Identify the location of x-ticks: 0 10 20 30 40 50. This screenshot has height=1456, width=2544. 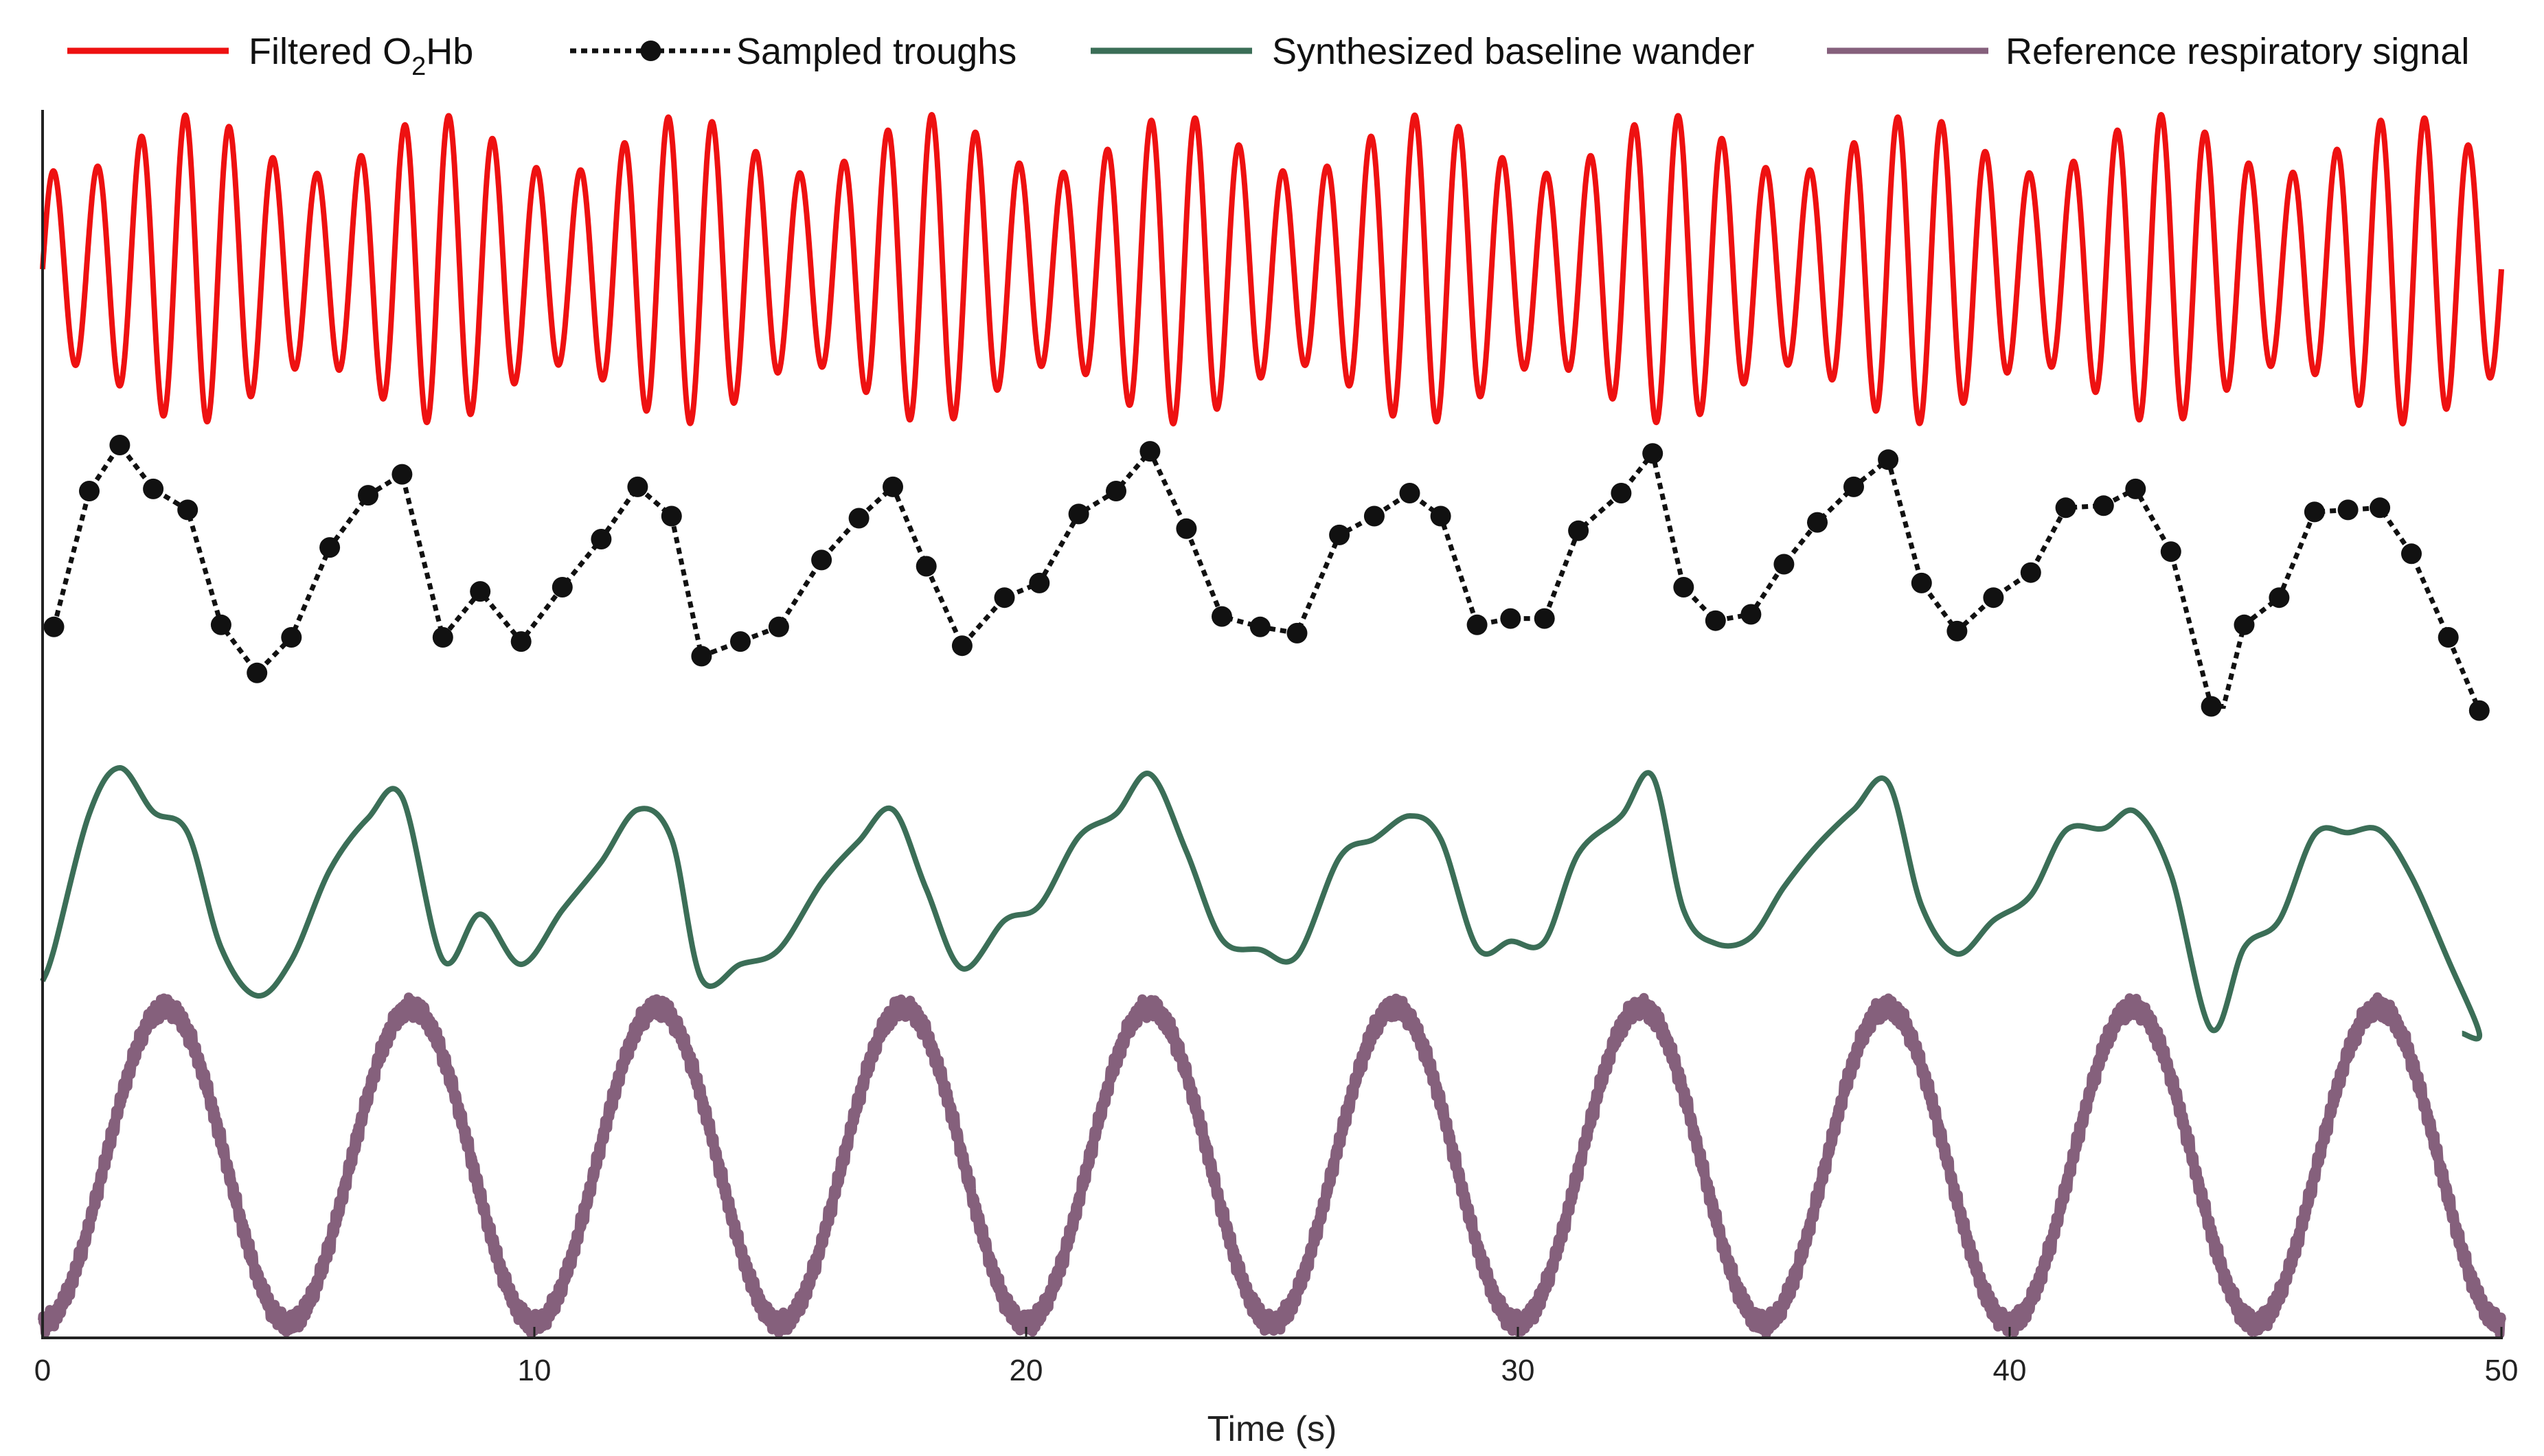
(1277, 1357).